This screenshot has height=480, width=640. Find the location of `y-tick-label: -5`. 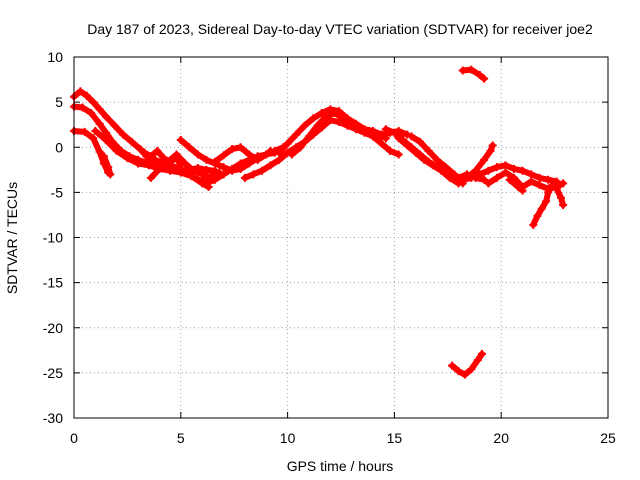

y-tick-label: -5 is located at coordinates (57, 192).